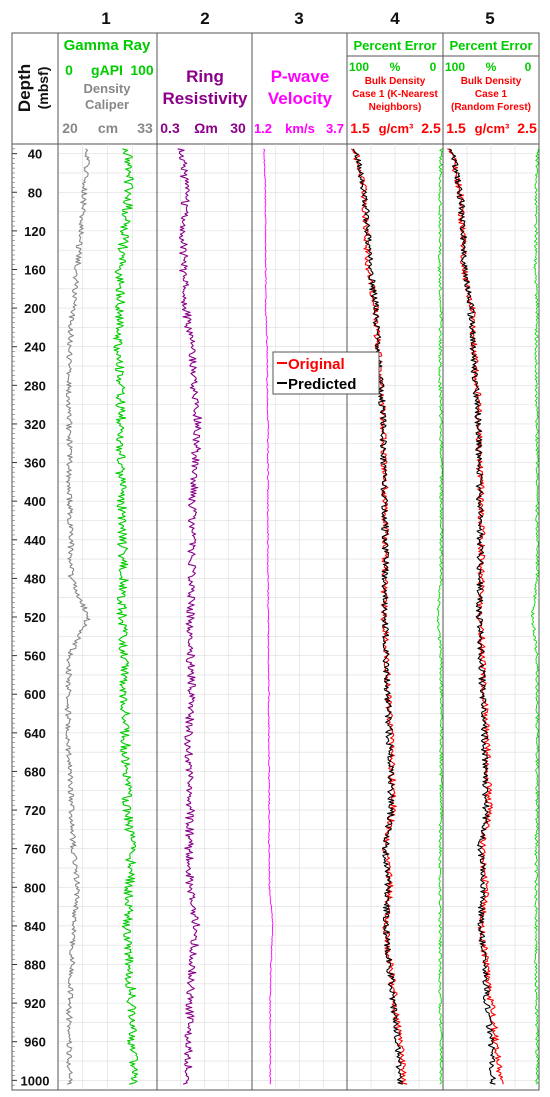 This screenshot has width=550, height=1097. What do you see at coordinates (190, 616) in the screenshot?
I see `track-2-ring-resistivity-line` at bounding box center [190, 616].